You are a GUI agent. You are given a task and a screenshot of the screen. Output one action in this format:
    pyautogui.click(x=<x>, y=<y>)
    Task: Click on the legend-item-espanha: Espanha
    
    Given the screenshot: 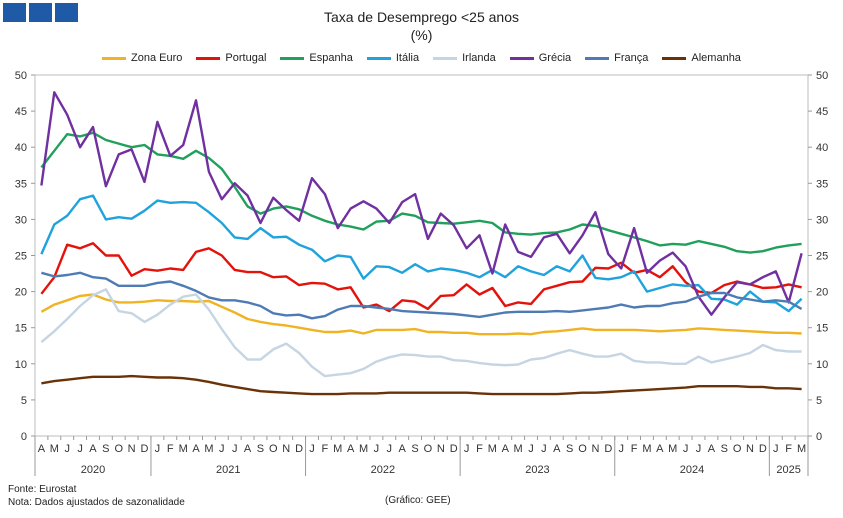 What is the action you would take?
    pyautogui.click(x=316, y=58)
    